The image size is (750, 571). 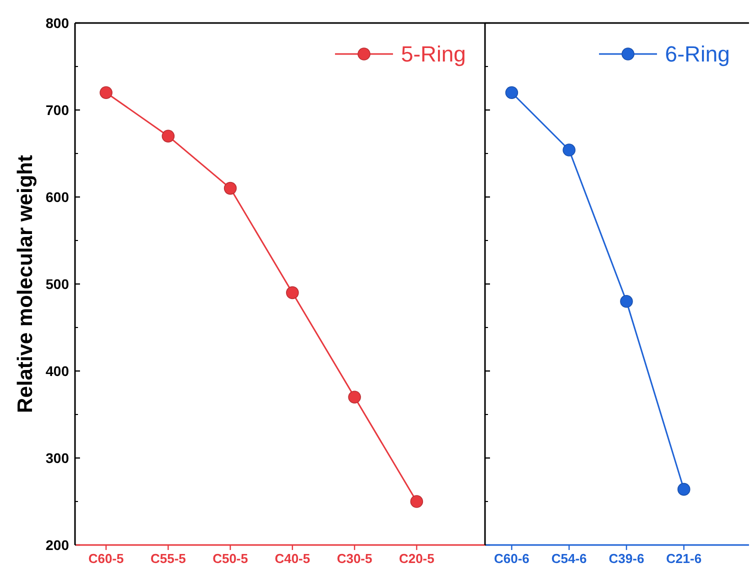 I want to click on x-tick-label: C55-5, so click(x=168, y=558).